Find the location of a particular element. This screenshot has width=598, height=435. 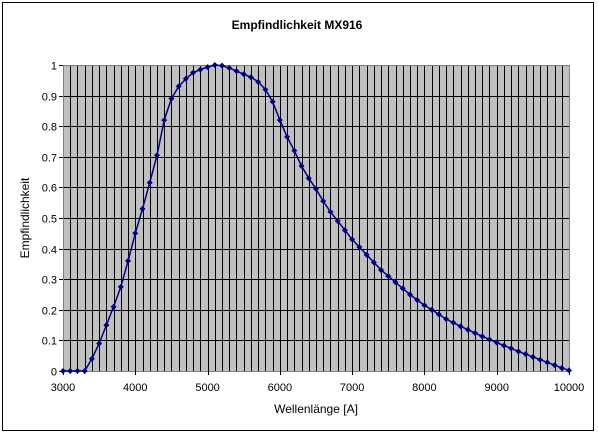

y-tick-labels: 0 0.1 0.2 0.3 0.4 0.5 0.6 0.7 0.8 0.9 1 is located at coordinates (49, 220).